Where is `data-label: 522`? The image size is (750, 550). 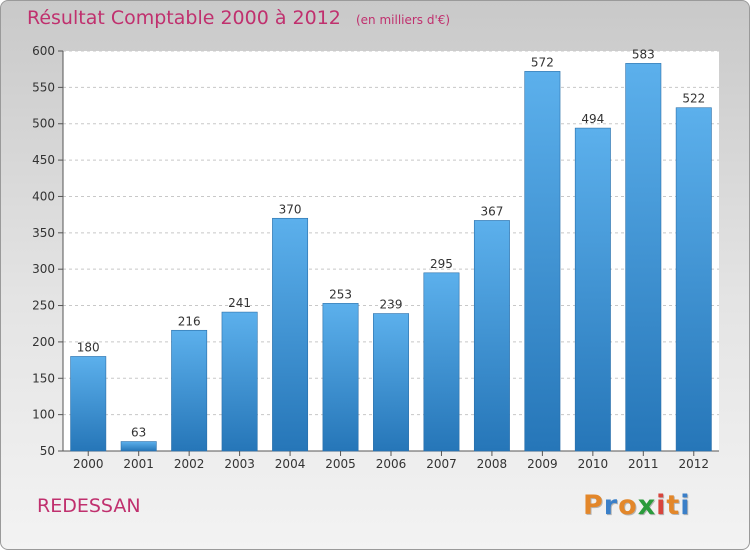
data-label: 522 is located at coordinates (693, 99).